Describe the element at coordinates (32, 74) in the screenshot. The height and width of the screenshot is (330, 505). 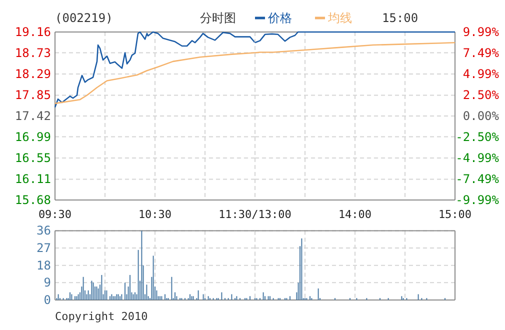
I see `y-tick-label: 18.29` at that location.